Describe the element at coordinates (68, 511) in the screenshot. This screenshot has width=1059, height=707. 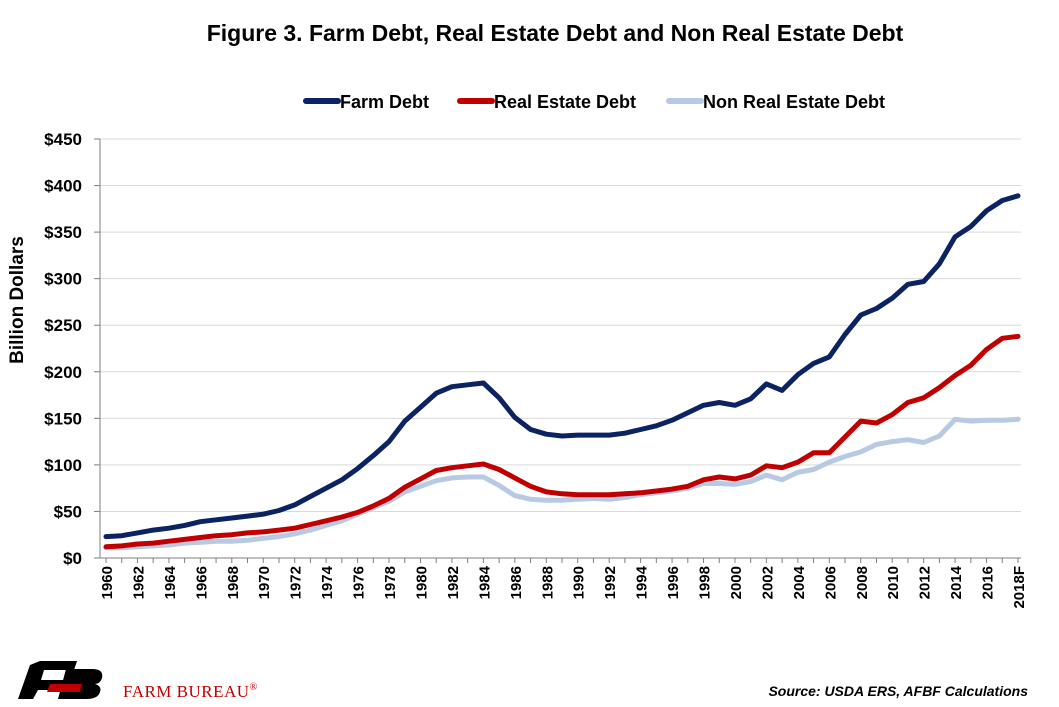
I see `y-tick-label: $50` at that location.